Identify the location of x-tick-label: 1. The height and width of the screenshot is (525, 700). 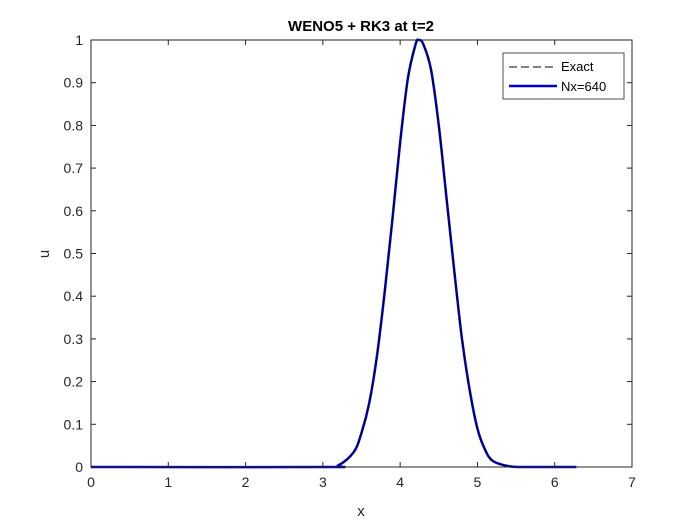
(168, 482).